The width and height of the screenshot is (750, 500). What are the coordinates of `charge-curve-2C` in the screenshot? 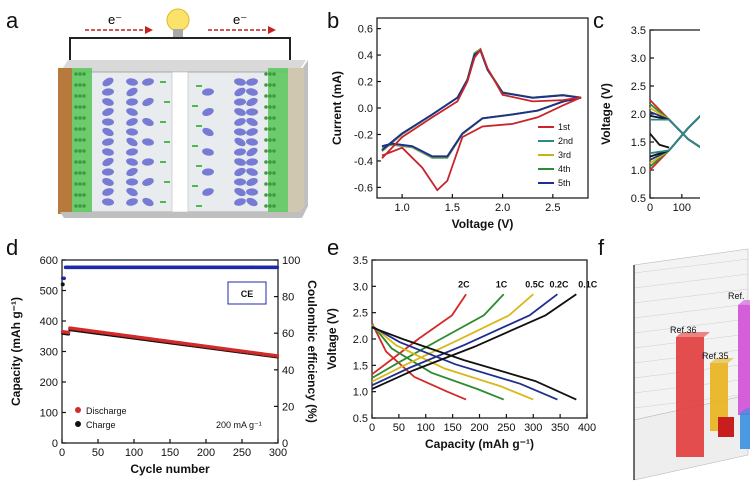 It's located at (419, 334).